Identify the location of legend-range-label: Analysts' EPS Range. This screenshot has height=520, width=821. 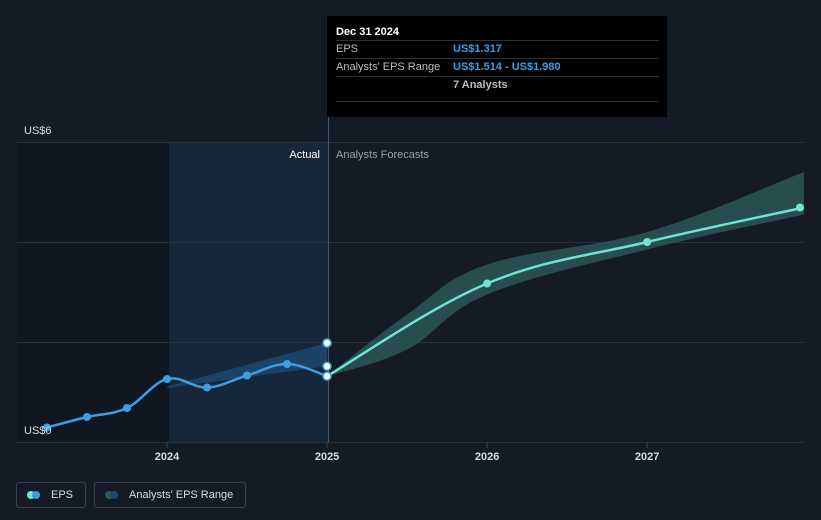
(181, 495).